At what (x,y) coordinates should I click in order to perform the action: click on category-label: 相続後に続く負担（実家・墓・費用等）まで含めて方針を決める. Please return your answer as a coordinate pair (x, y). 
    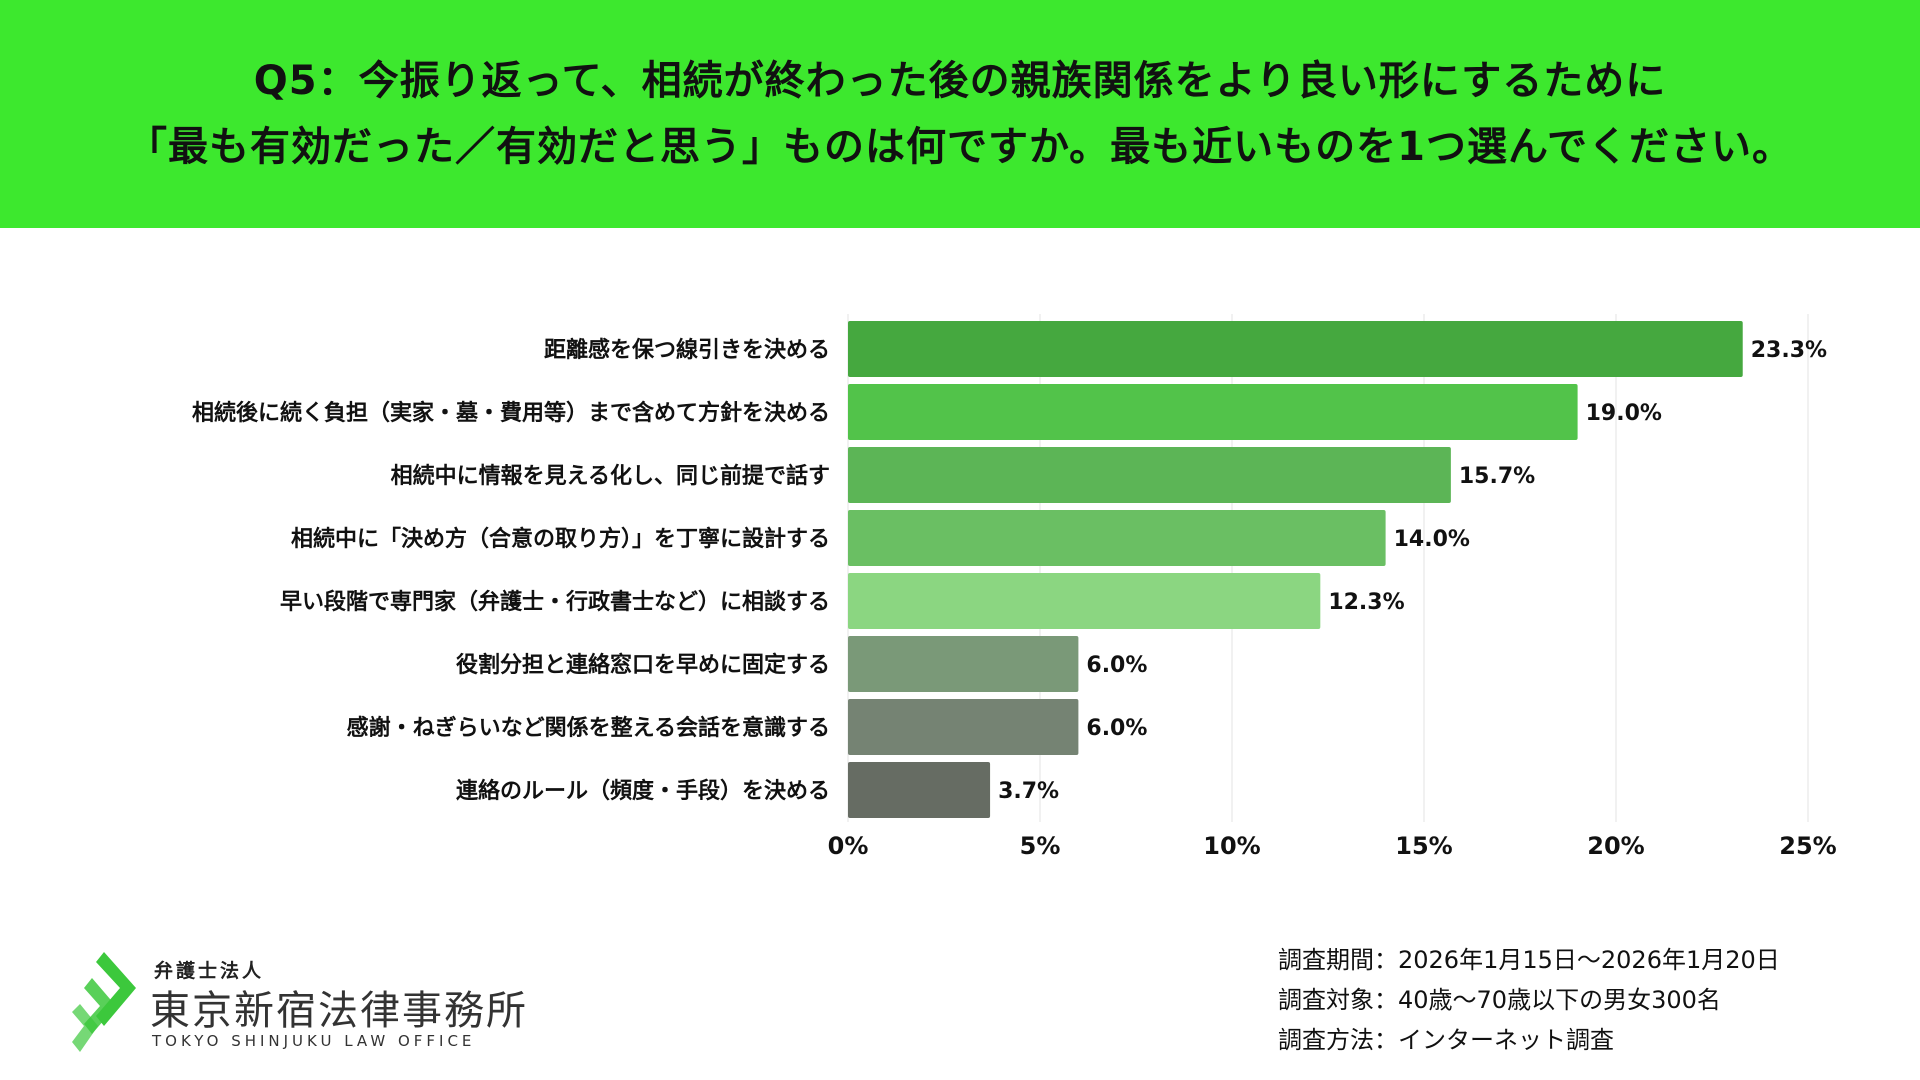
    Looking at the image, I should click on (511, 413).